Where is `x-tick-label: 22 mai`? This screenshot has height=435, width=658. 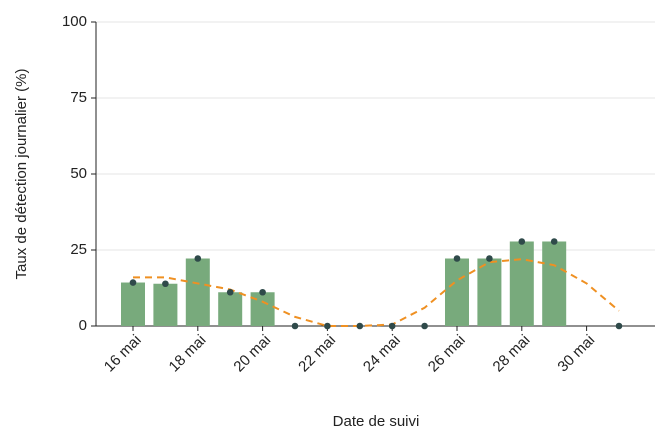
x-tick-label: 22 mai is located at coordinates (317, 354).